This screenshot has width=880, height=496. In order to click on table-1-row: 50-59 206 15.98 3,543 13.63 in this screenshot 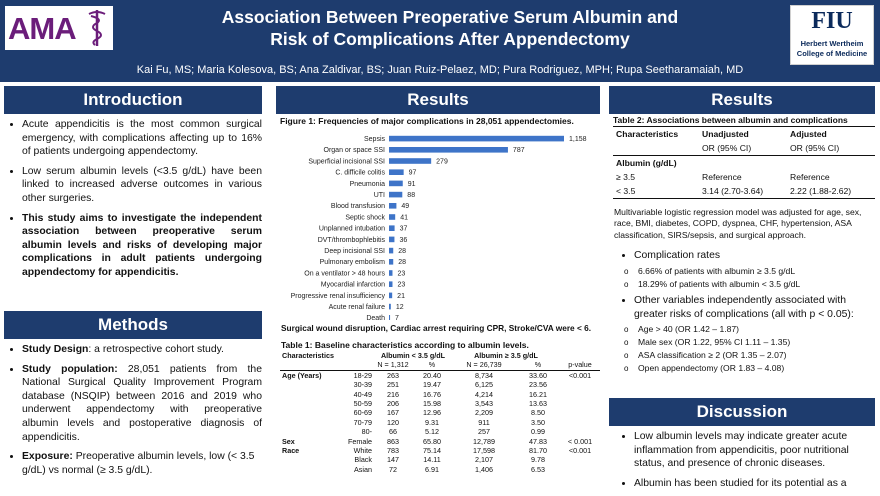, I will do `click(440, 403)`.